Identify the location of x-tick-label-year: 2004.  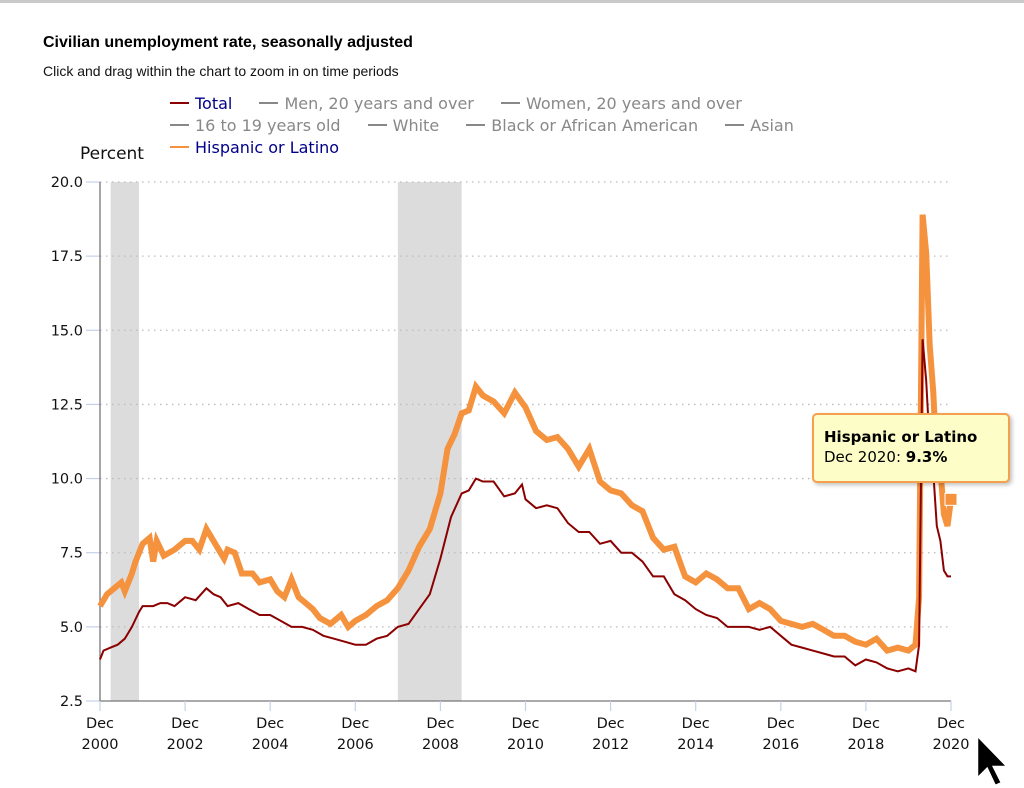
(270, 745).